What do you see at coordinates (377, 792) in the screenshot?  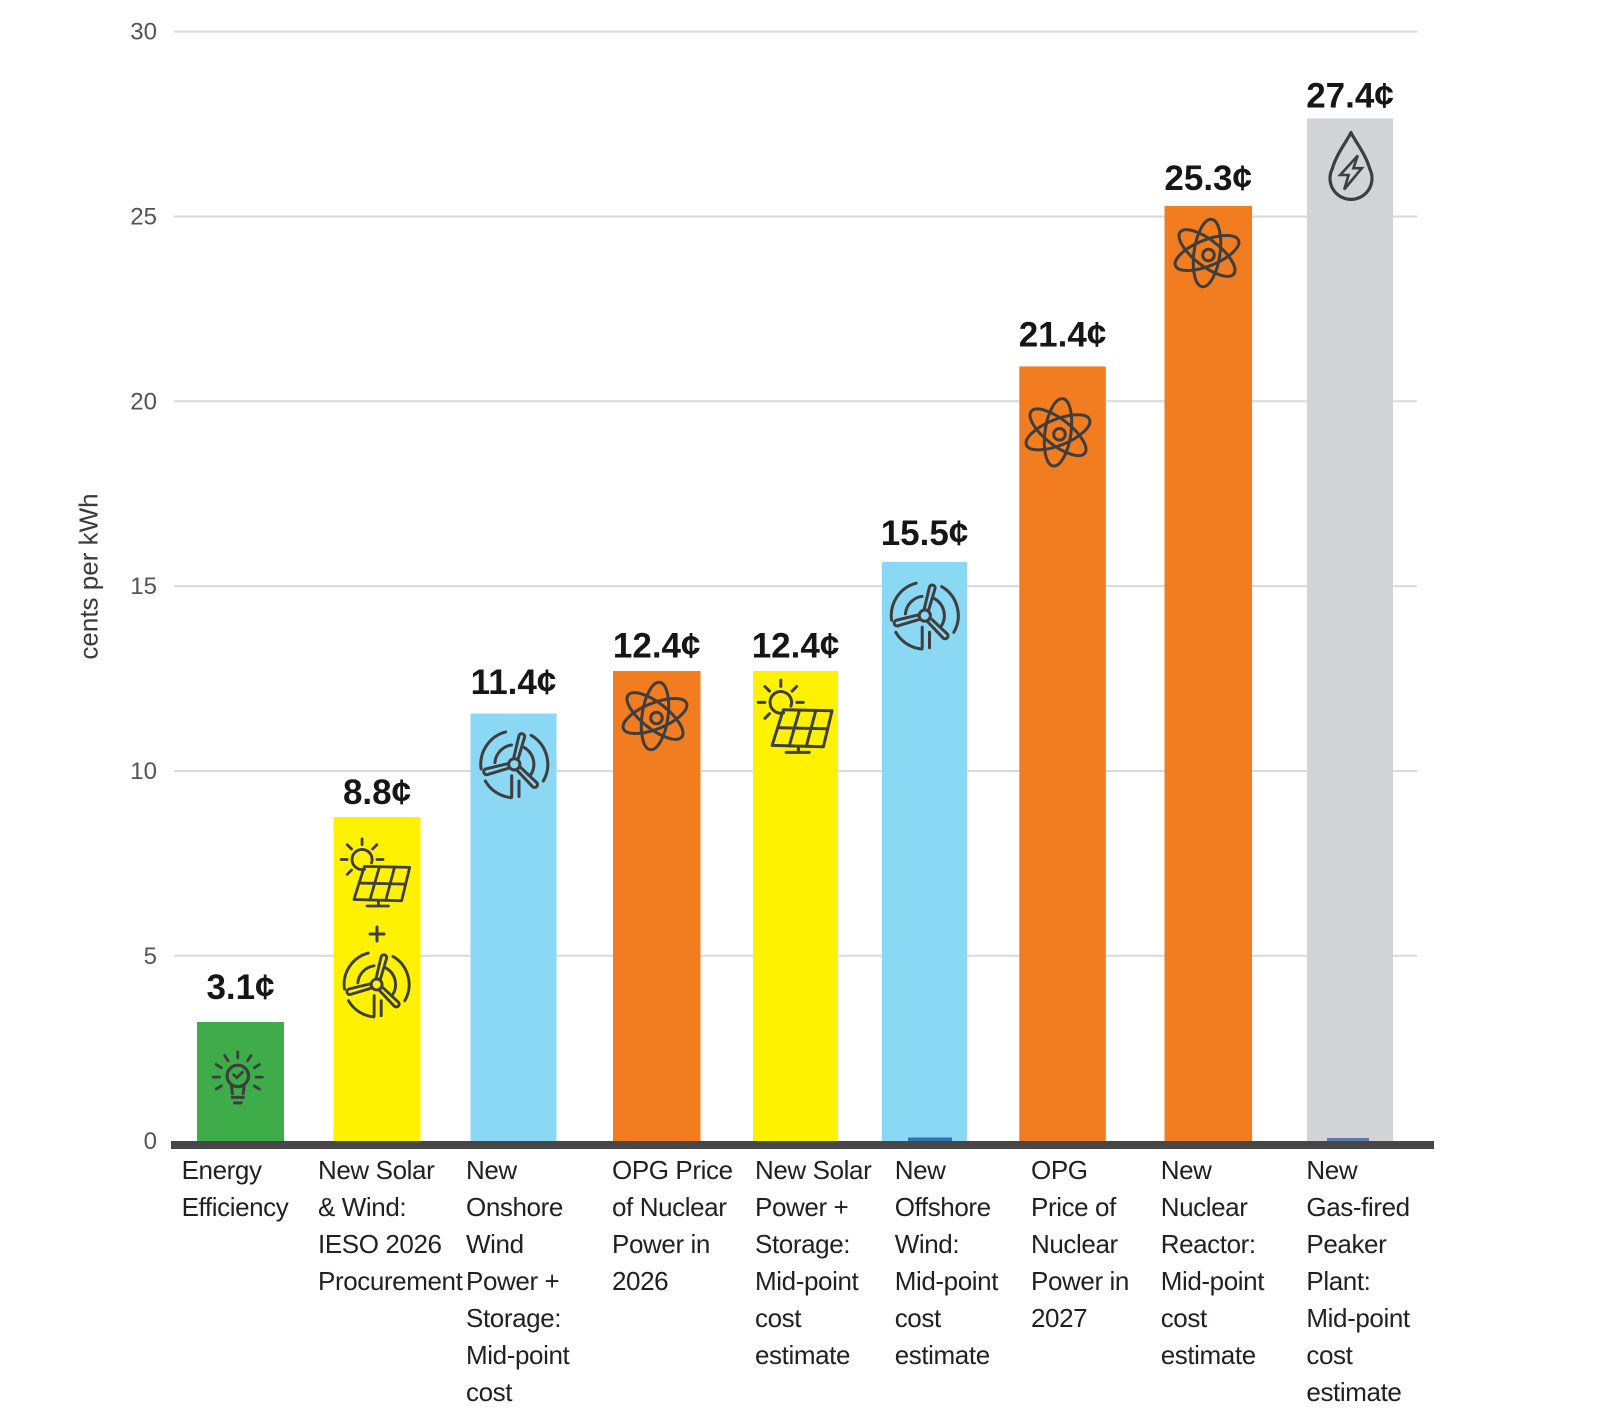 I see `svg-text: 8.8¢` at bounding box center [377, 792].